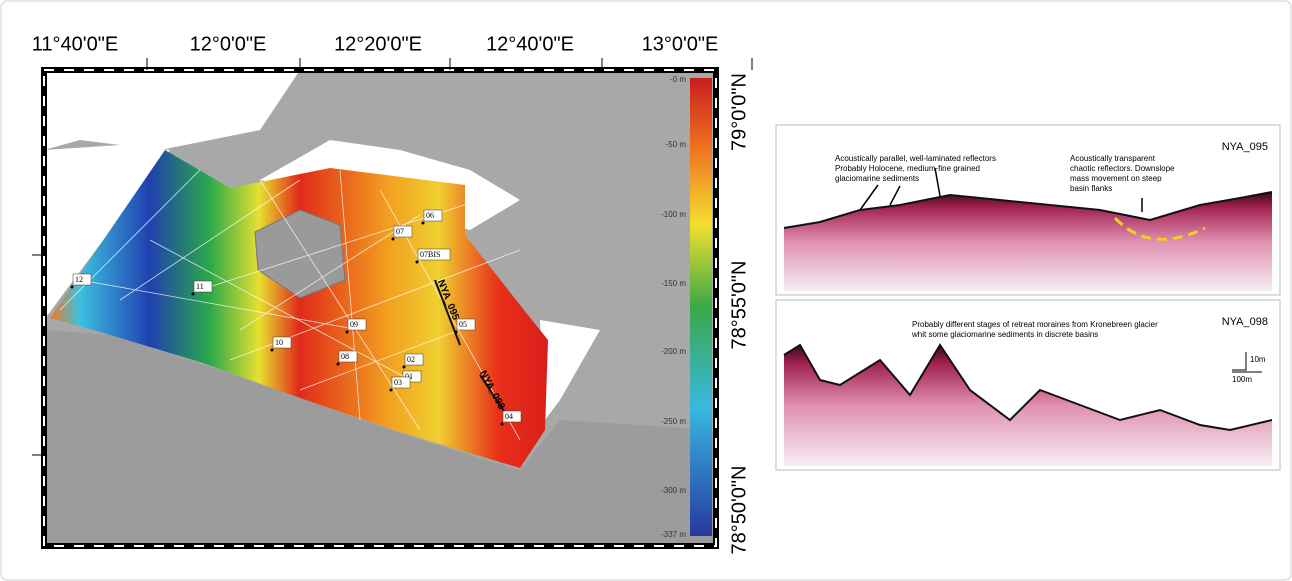  I want to click on colorbar-label: -300 m, so click(673, 490).